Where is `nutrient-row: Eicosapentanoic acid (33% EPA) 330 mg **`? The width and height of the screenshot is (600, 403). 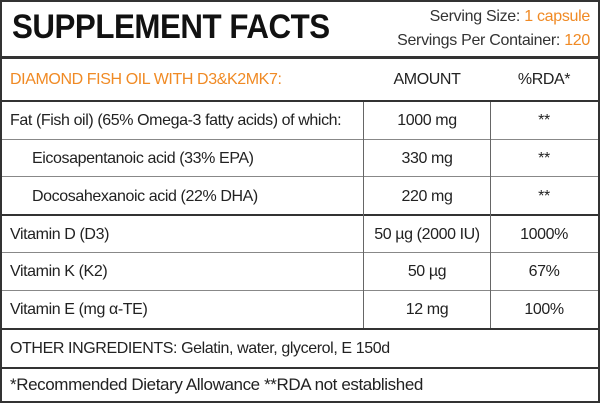 nutrient-row: Eicosapentanoic acid (33% EPA) 330 mg ** is located at coordinates (300, 158).